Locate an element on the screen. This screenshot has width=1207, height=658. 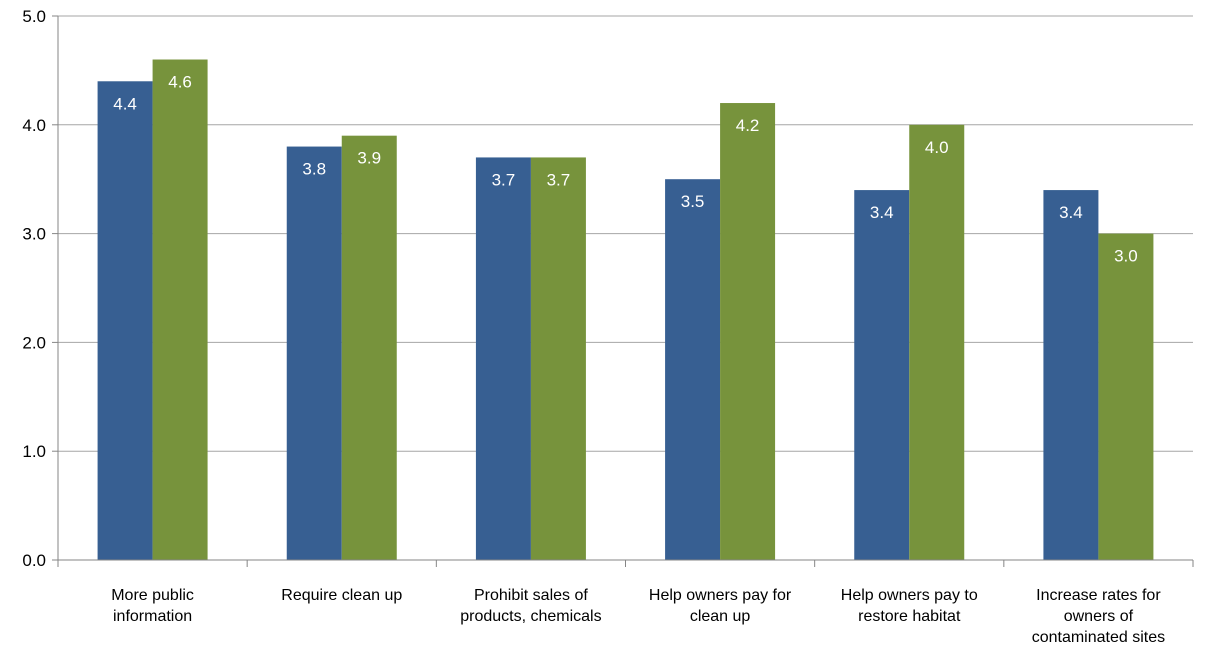
x-category-label-line: Require clean up is located at coordinates (341, 595).